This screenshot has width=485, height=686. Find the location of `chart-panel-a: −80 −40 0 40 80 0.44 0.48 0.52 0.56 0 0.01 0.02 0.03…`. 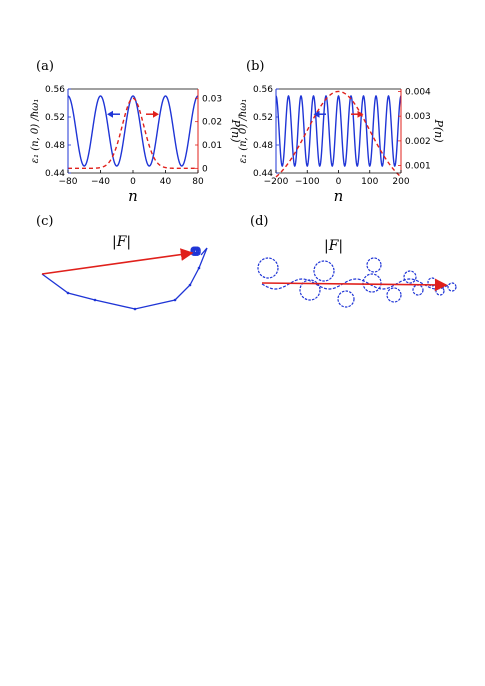

chart-panel-a: −80 −40 0 40 80 0.44 0.48 0.52 0.56 0 0.01 0.02 0.03… is located at coordinates (136, 145).